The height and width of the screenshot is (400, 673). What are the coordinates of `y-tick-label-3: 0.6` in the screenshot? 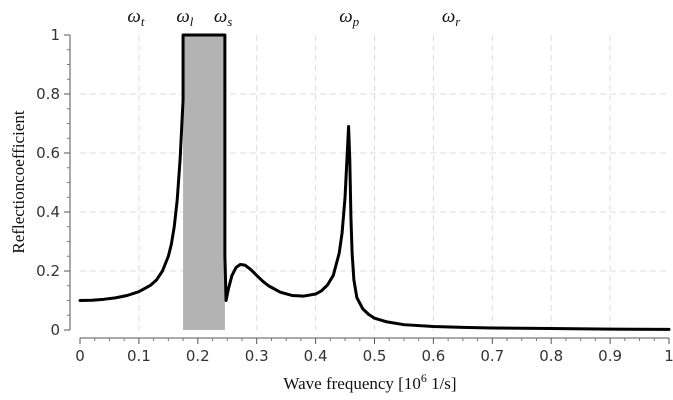 It's located at (48, 153).